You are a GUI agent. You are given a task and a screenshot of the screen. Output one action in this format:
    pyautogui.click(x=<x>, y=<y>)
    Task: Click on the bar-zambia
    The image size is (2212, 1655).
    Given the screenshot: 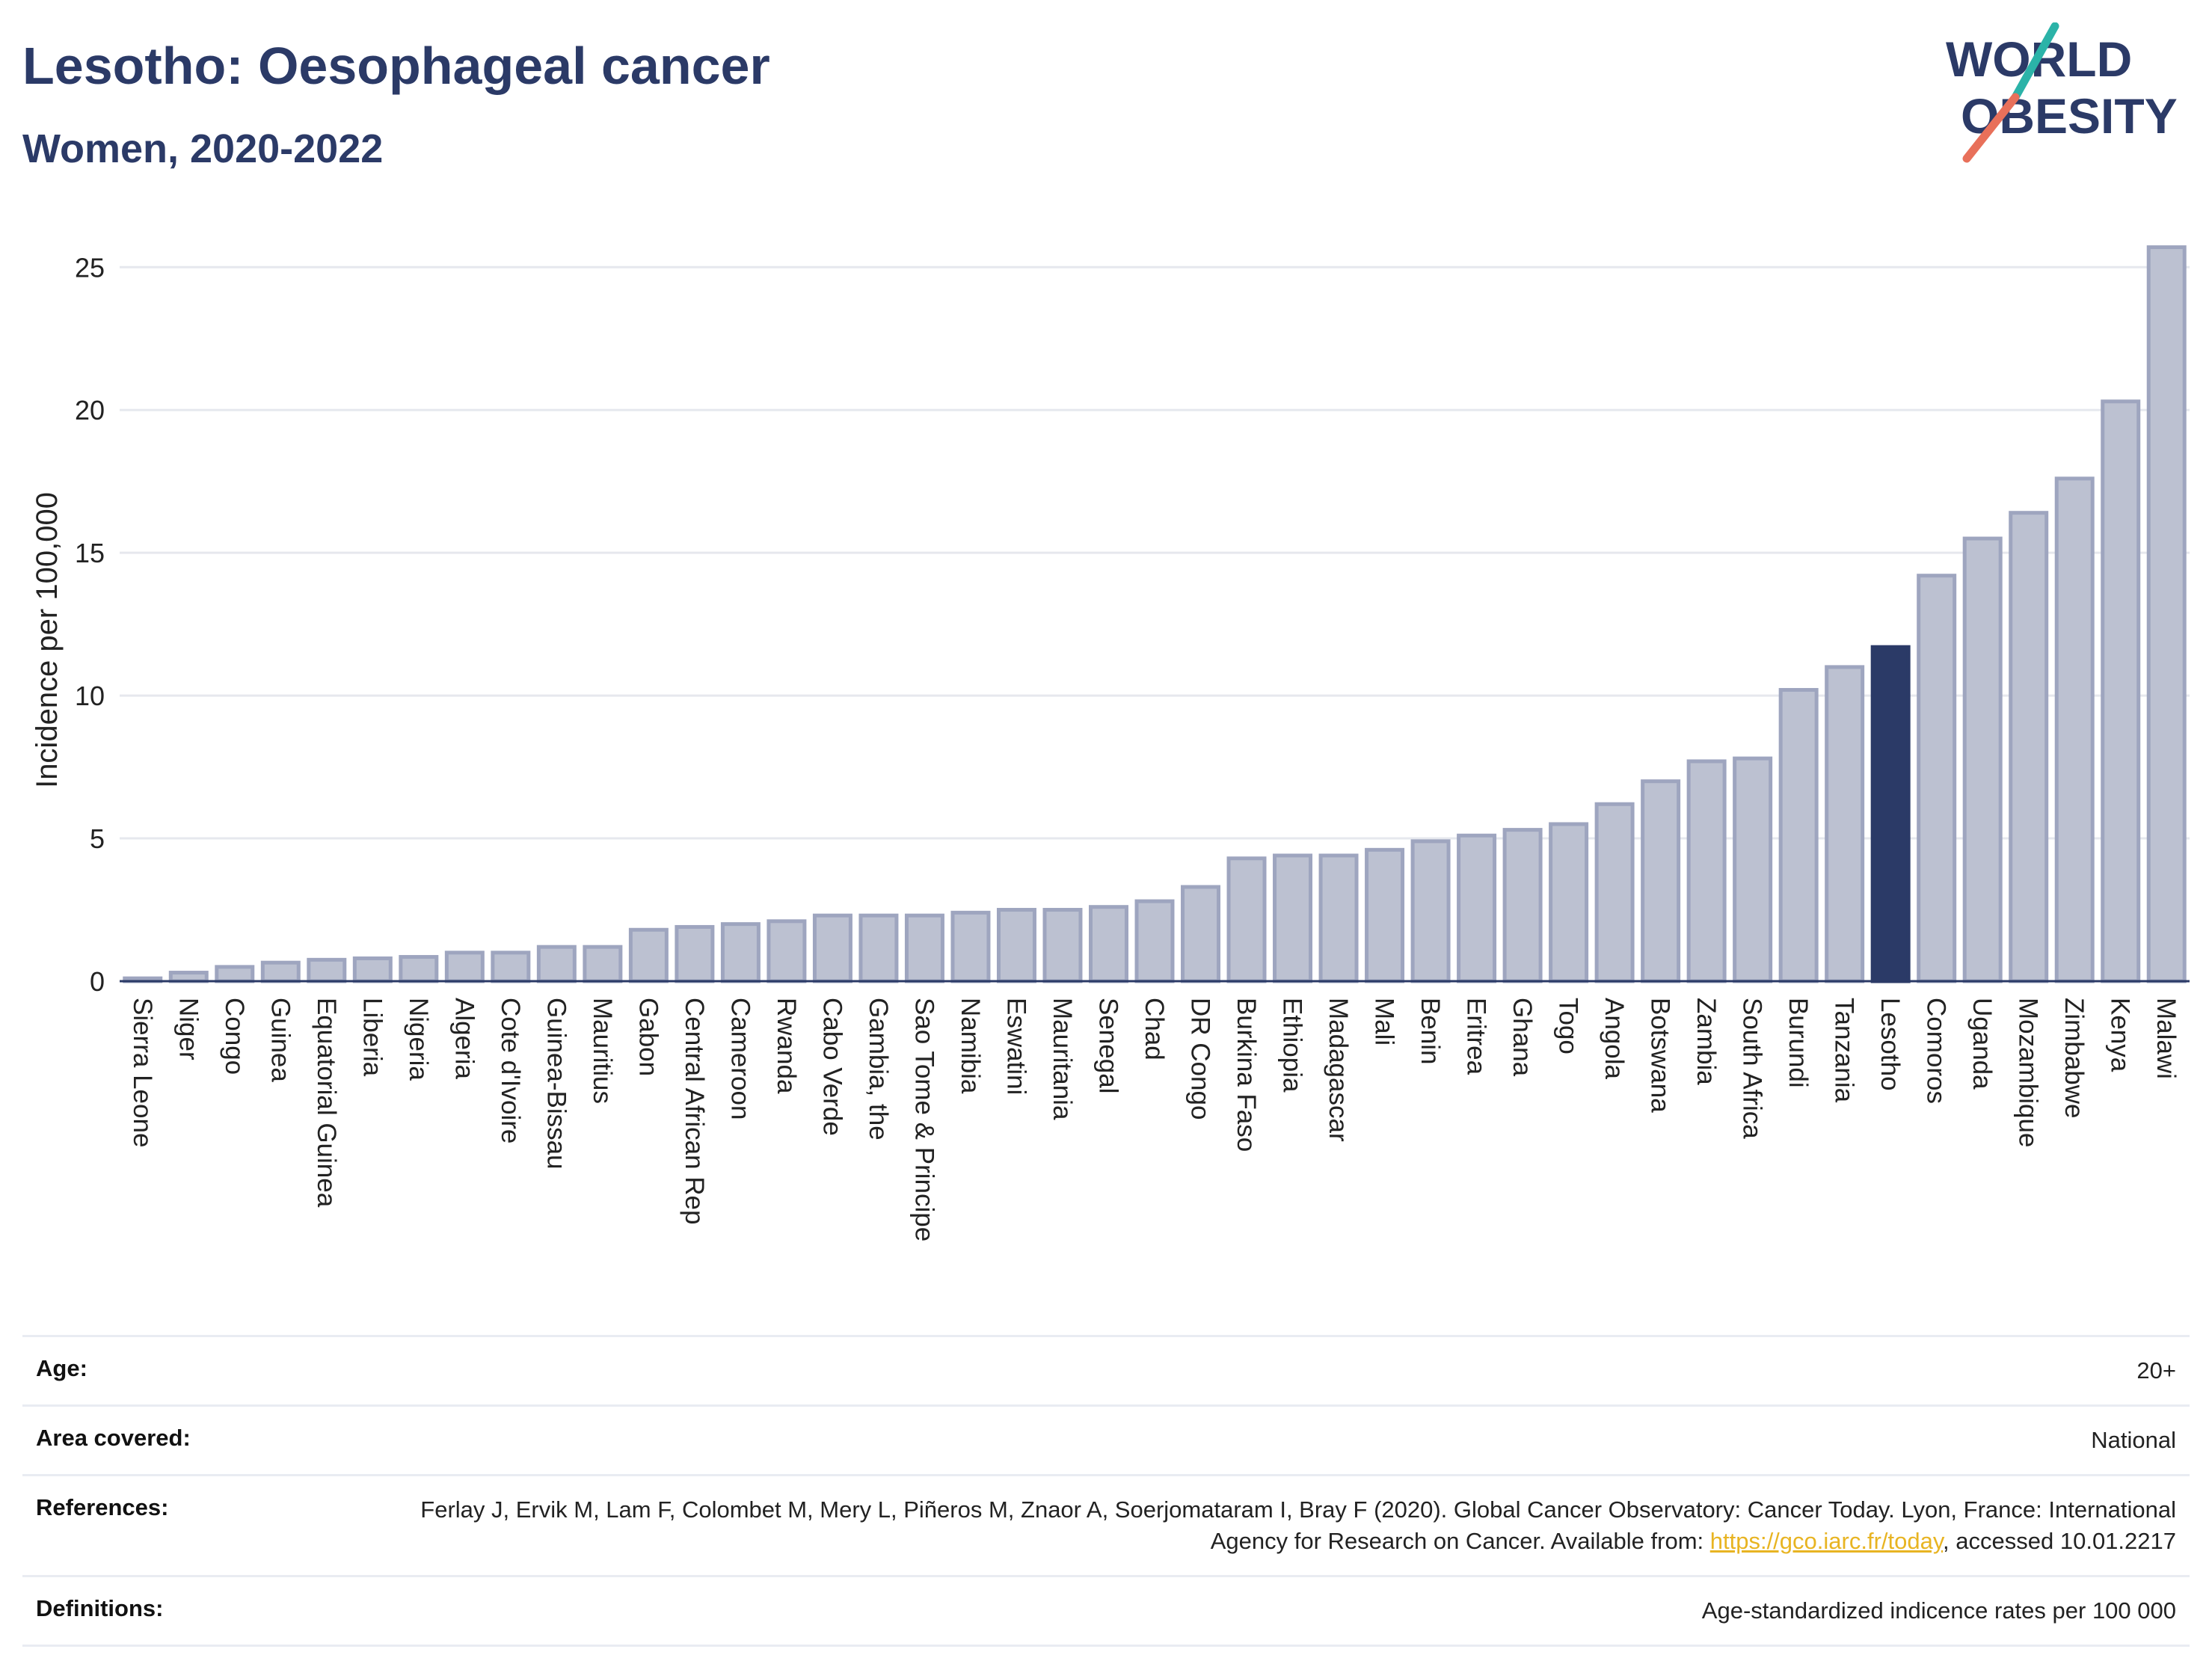 What is the action you would take?
    pyautogui.click(x=1706, y=871)
    